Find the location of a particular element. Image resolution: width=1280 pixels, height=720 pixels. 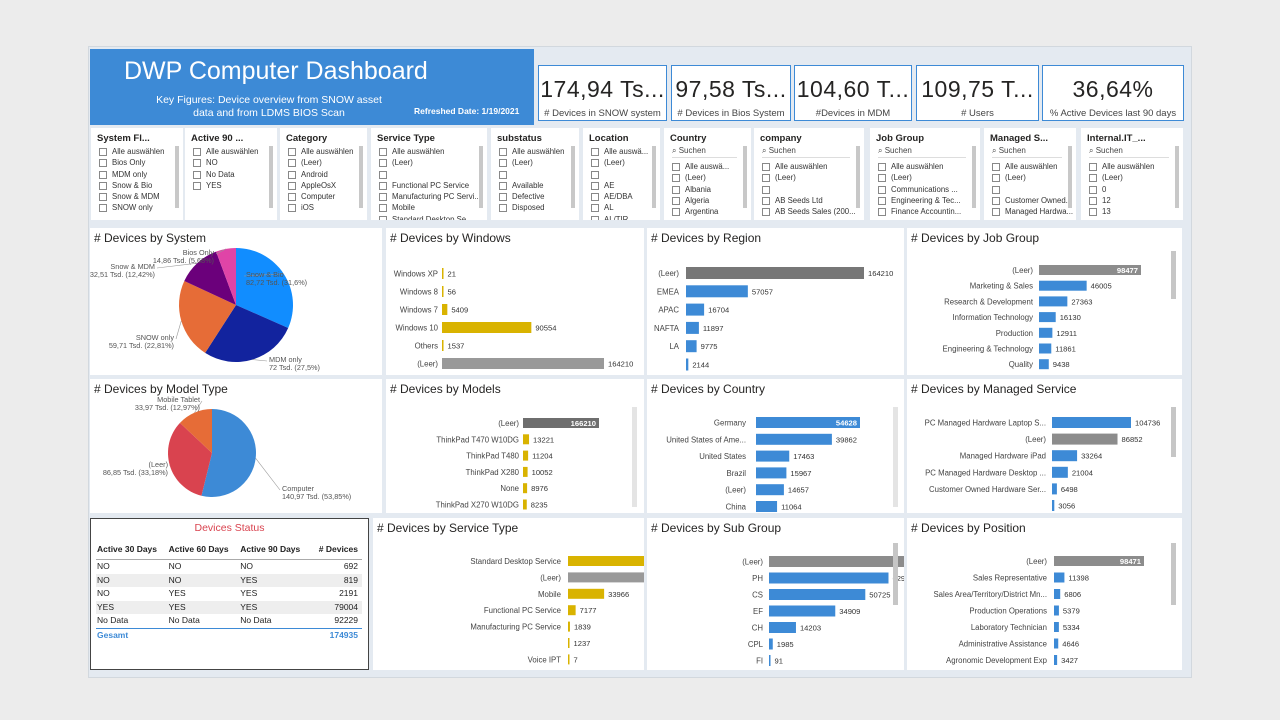

slicer-option: 12 is located at coordinates (1136, 200).